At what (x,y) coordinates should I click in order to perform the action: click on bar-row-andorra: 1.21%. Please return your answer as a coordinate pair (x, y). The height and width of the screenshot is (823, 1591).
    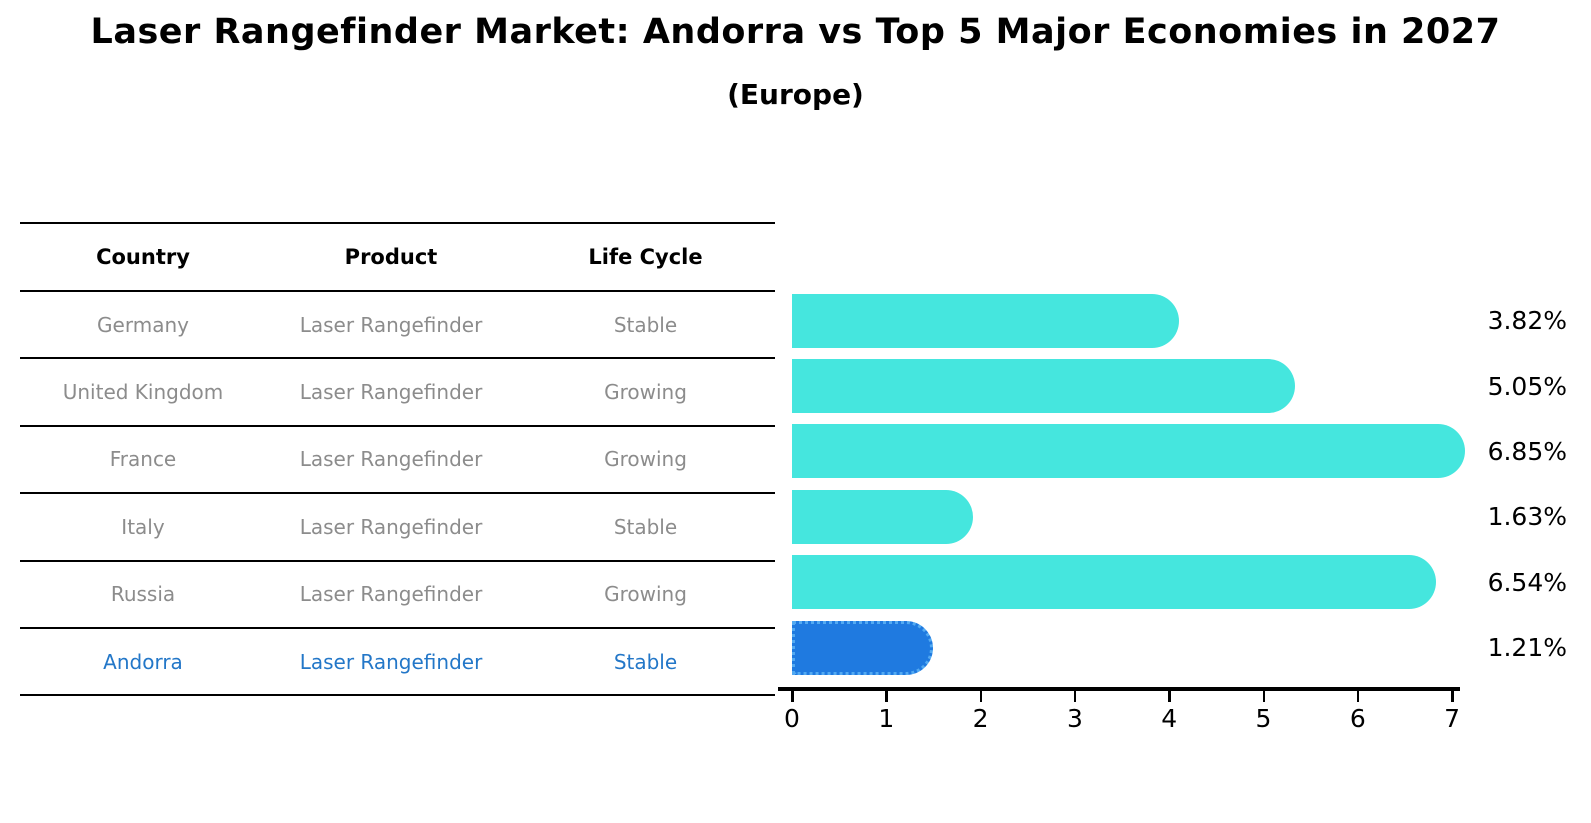
    Looking at the image, I should click on (1173, 647).